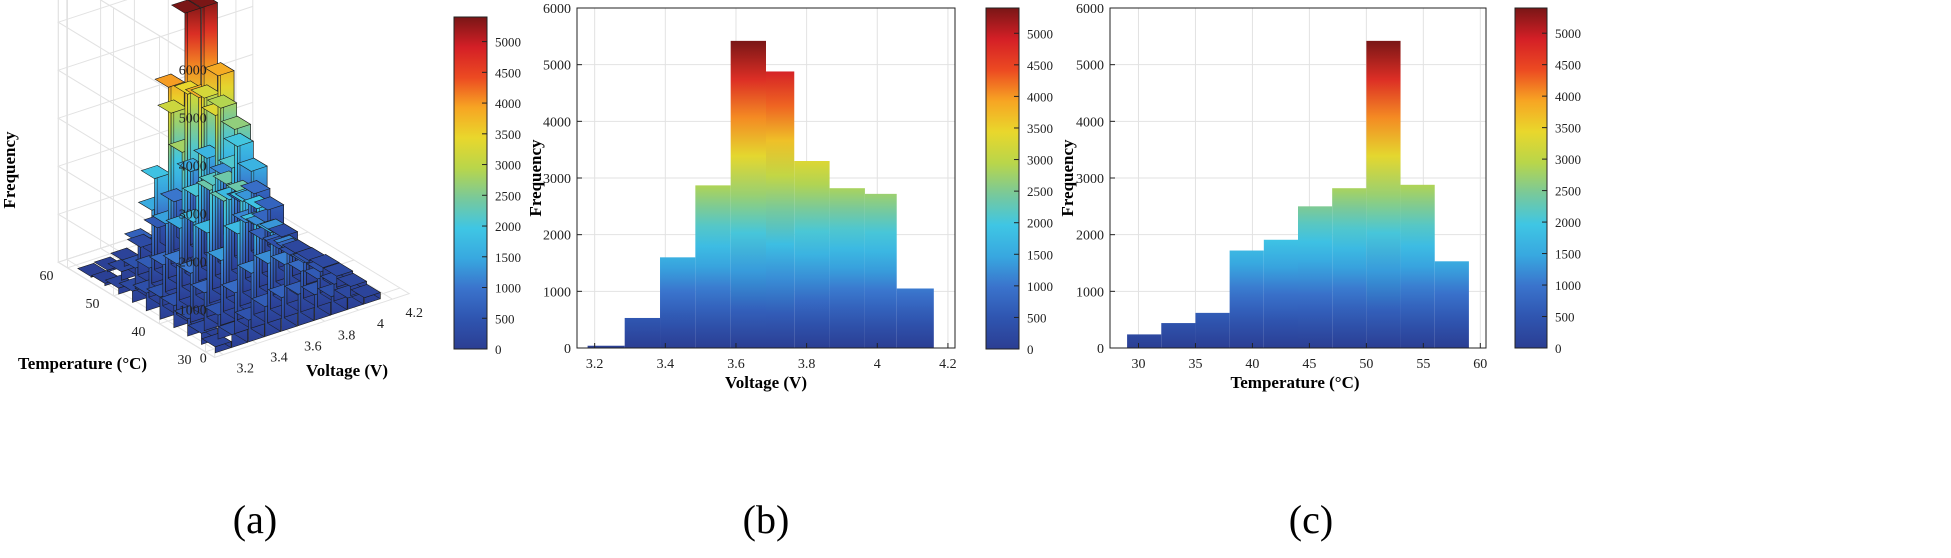  What do you see at coordinates (1090, 9) in the screenshot?
I see `y-tick-label: 6000` at bounding box center [1090, 9].